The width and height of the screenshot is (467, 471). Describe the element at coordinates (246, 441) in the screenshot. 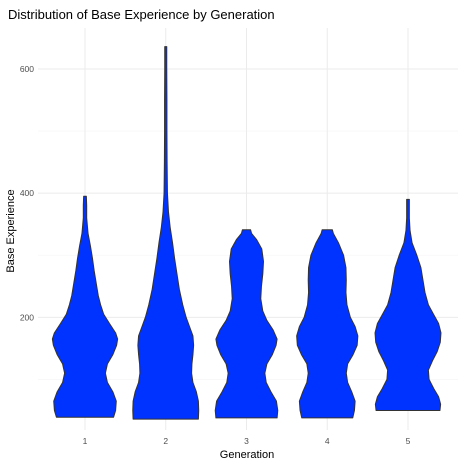

I see `x-tick-label: 3` at that location.